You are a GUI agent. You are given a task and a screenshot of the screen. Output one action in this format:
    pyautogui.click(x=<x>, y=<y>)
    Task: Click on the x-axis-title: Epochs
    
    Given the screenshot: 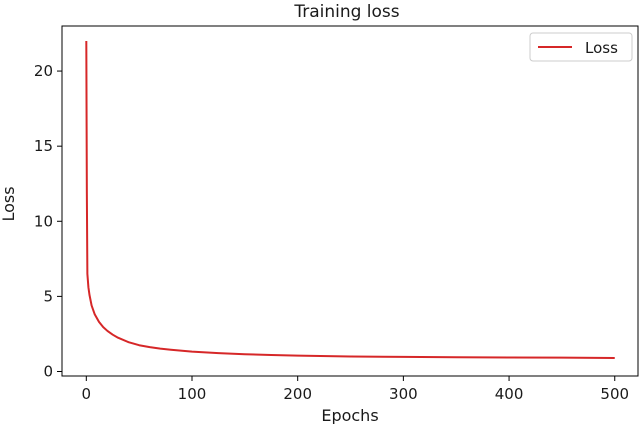 What is the action you would take?
    pyautogui.click(x=349, y=415)
    